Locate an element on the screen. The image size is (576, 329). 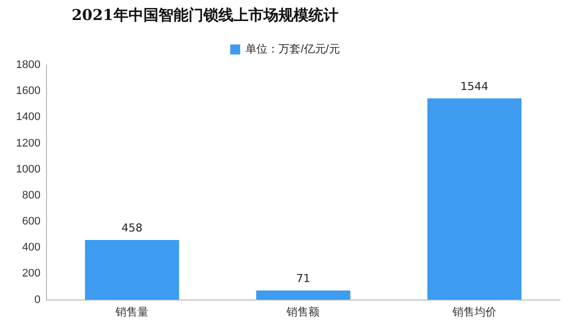
y-tick-label: 1600 is located at coordinates (28, 91).